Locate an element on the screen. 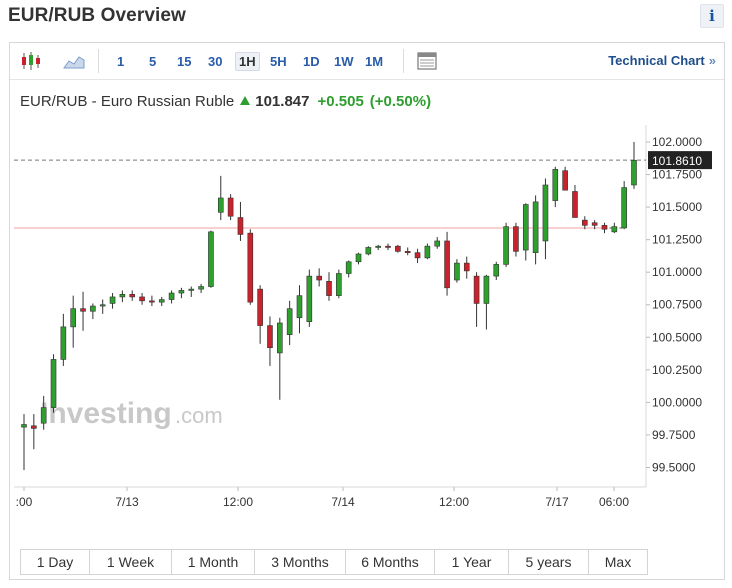  interval-1w: 1W is located at coordinates (344, 61).